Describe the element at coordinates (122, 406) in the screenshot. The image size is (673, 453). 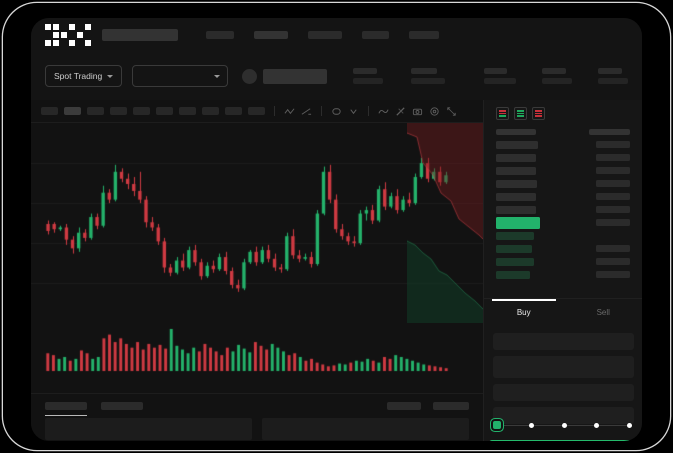
I see `orders-tab` at that location.